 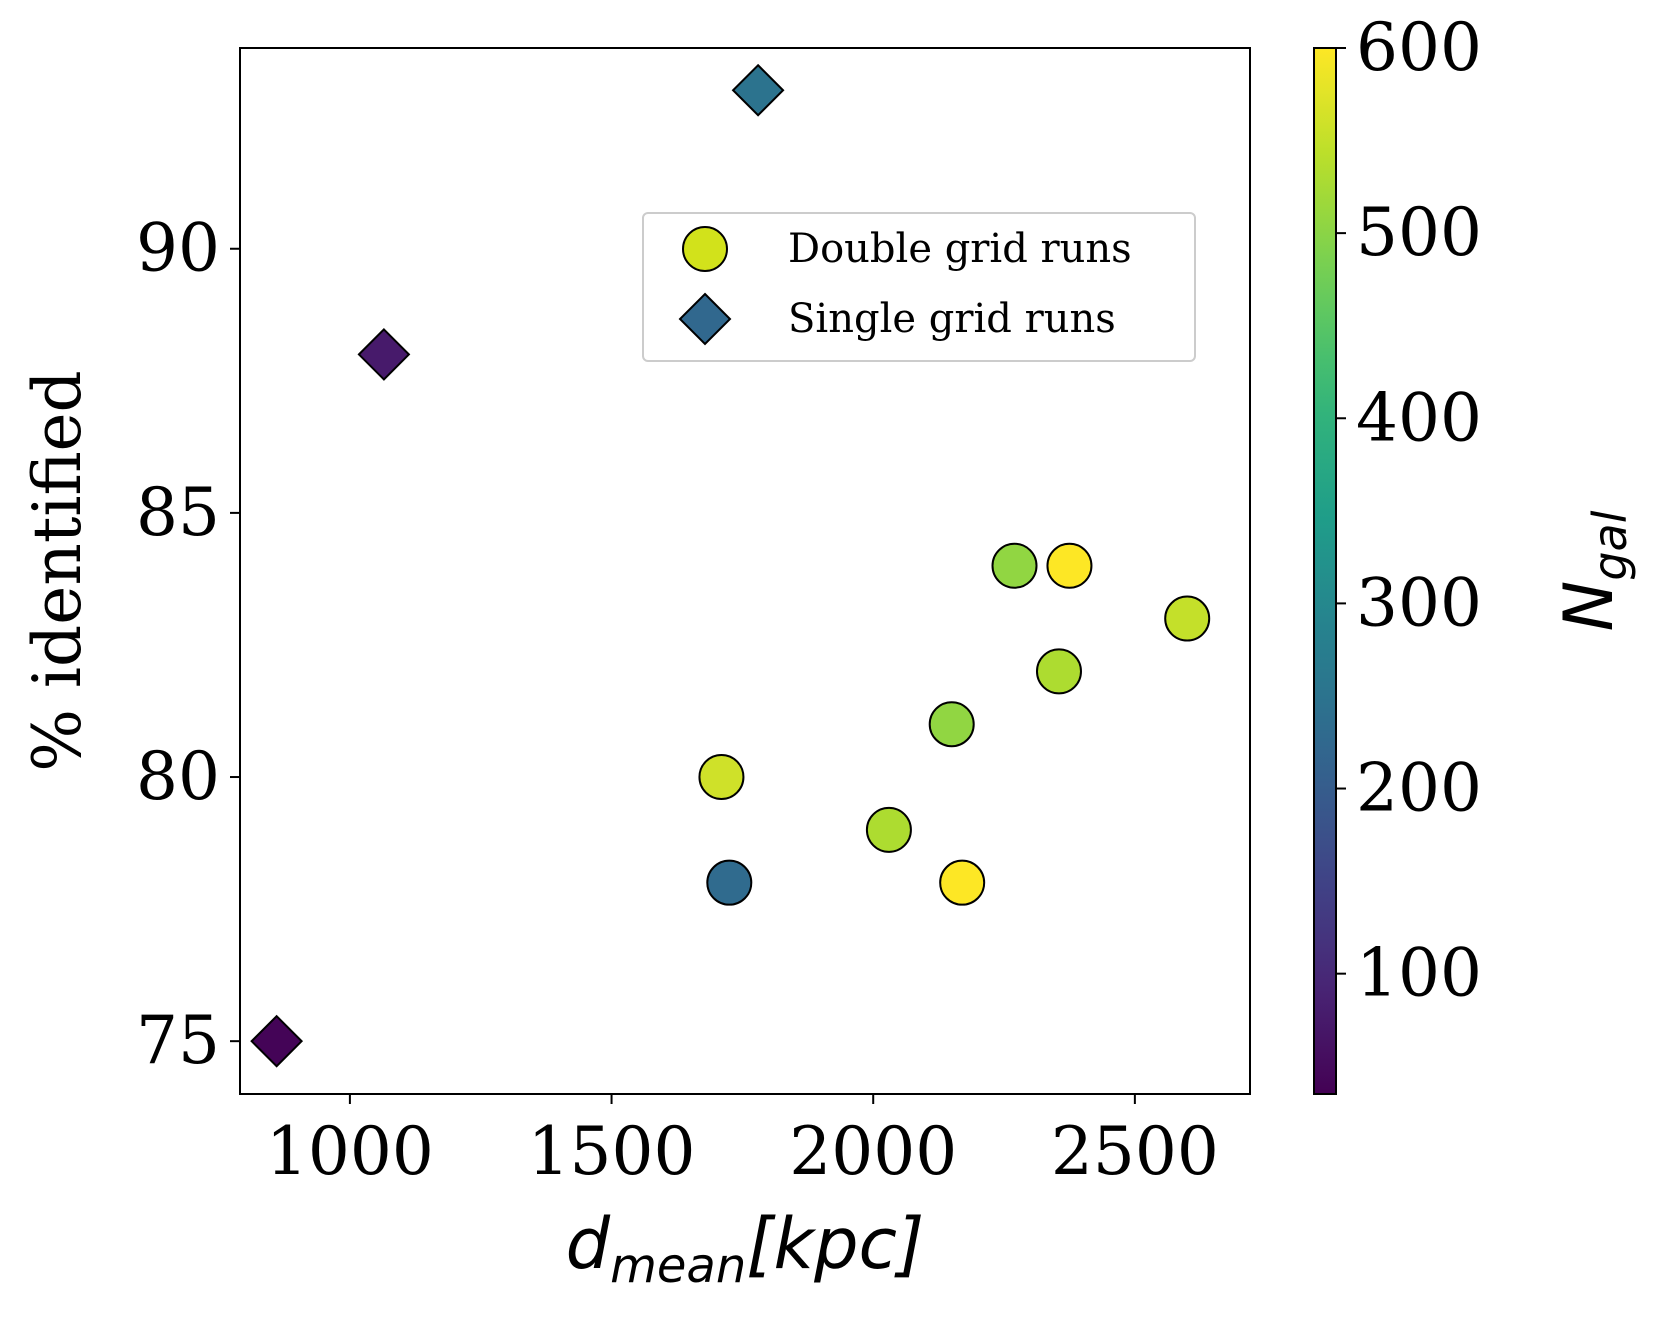 I want to click on x-tick-label: 2000, so click(x=873, y=1151).